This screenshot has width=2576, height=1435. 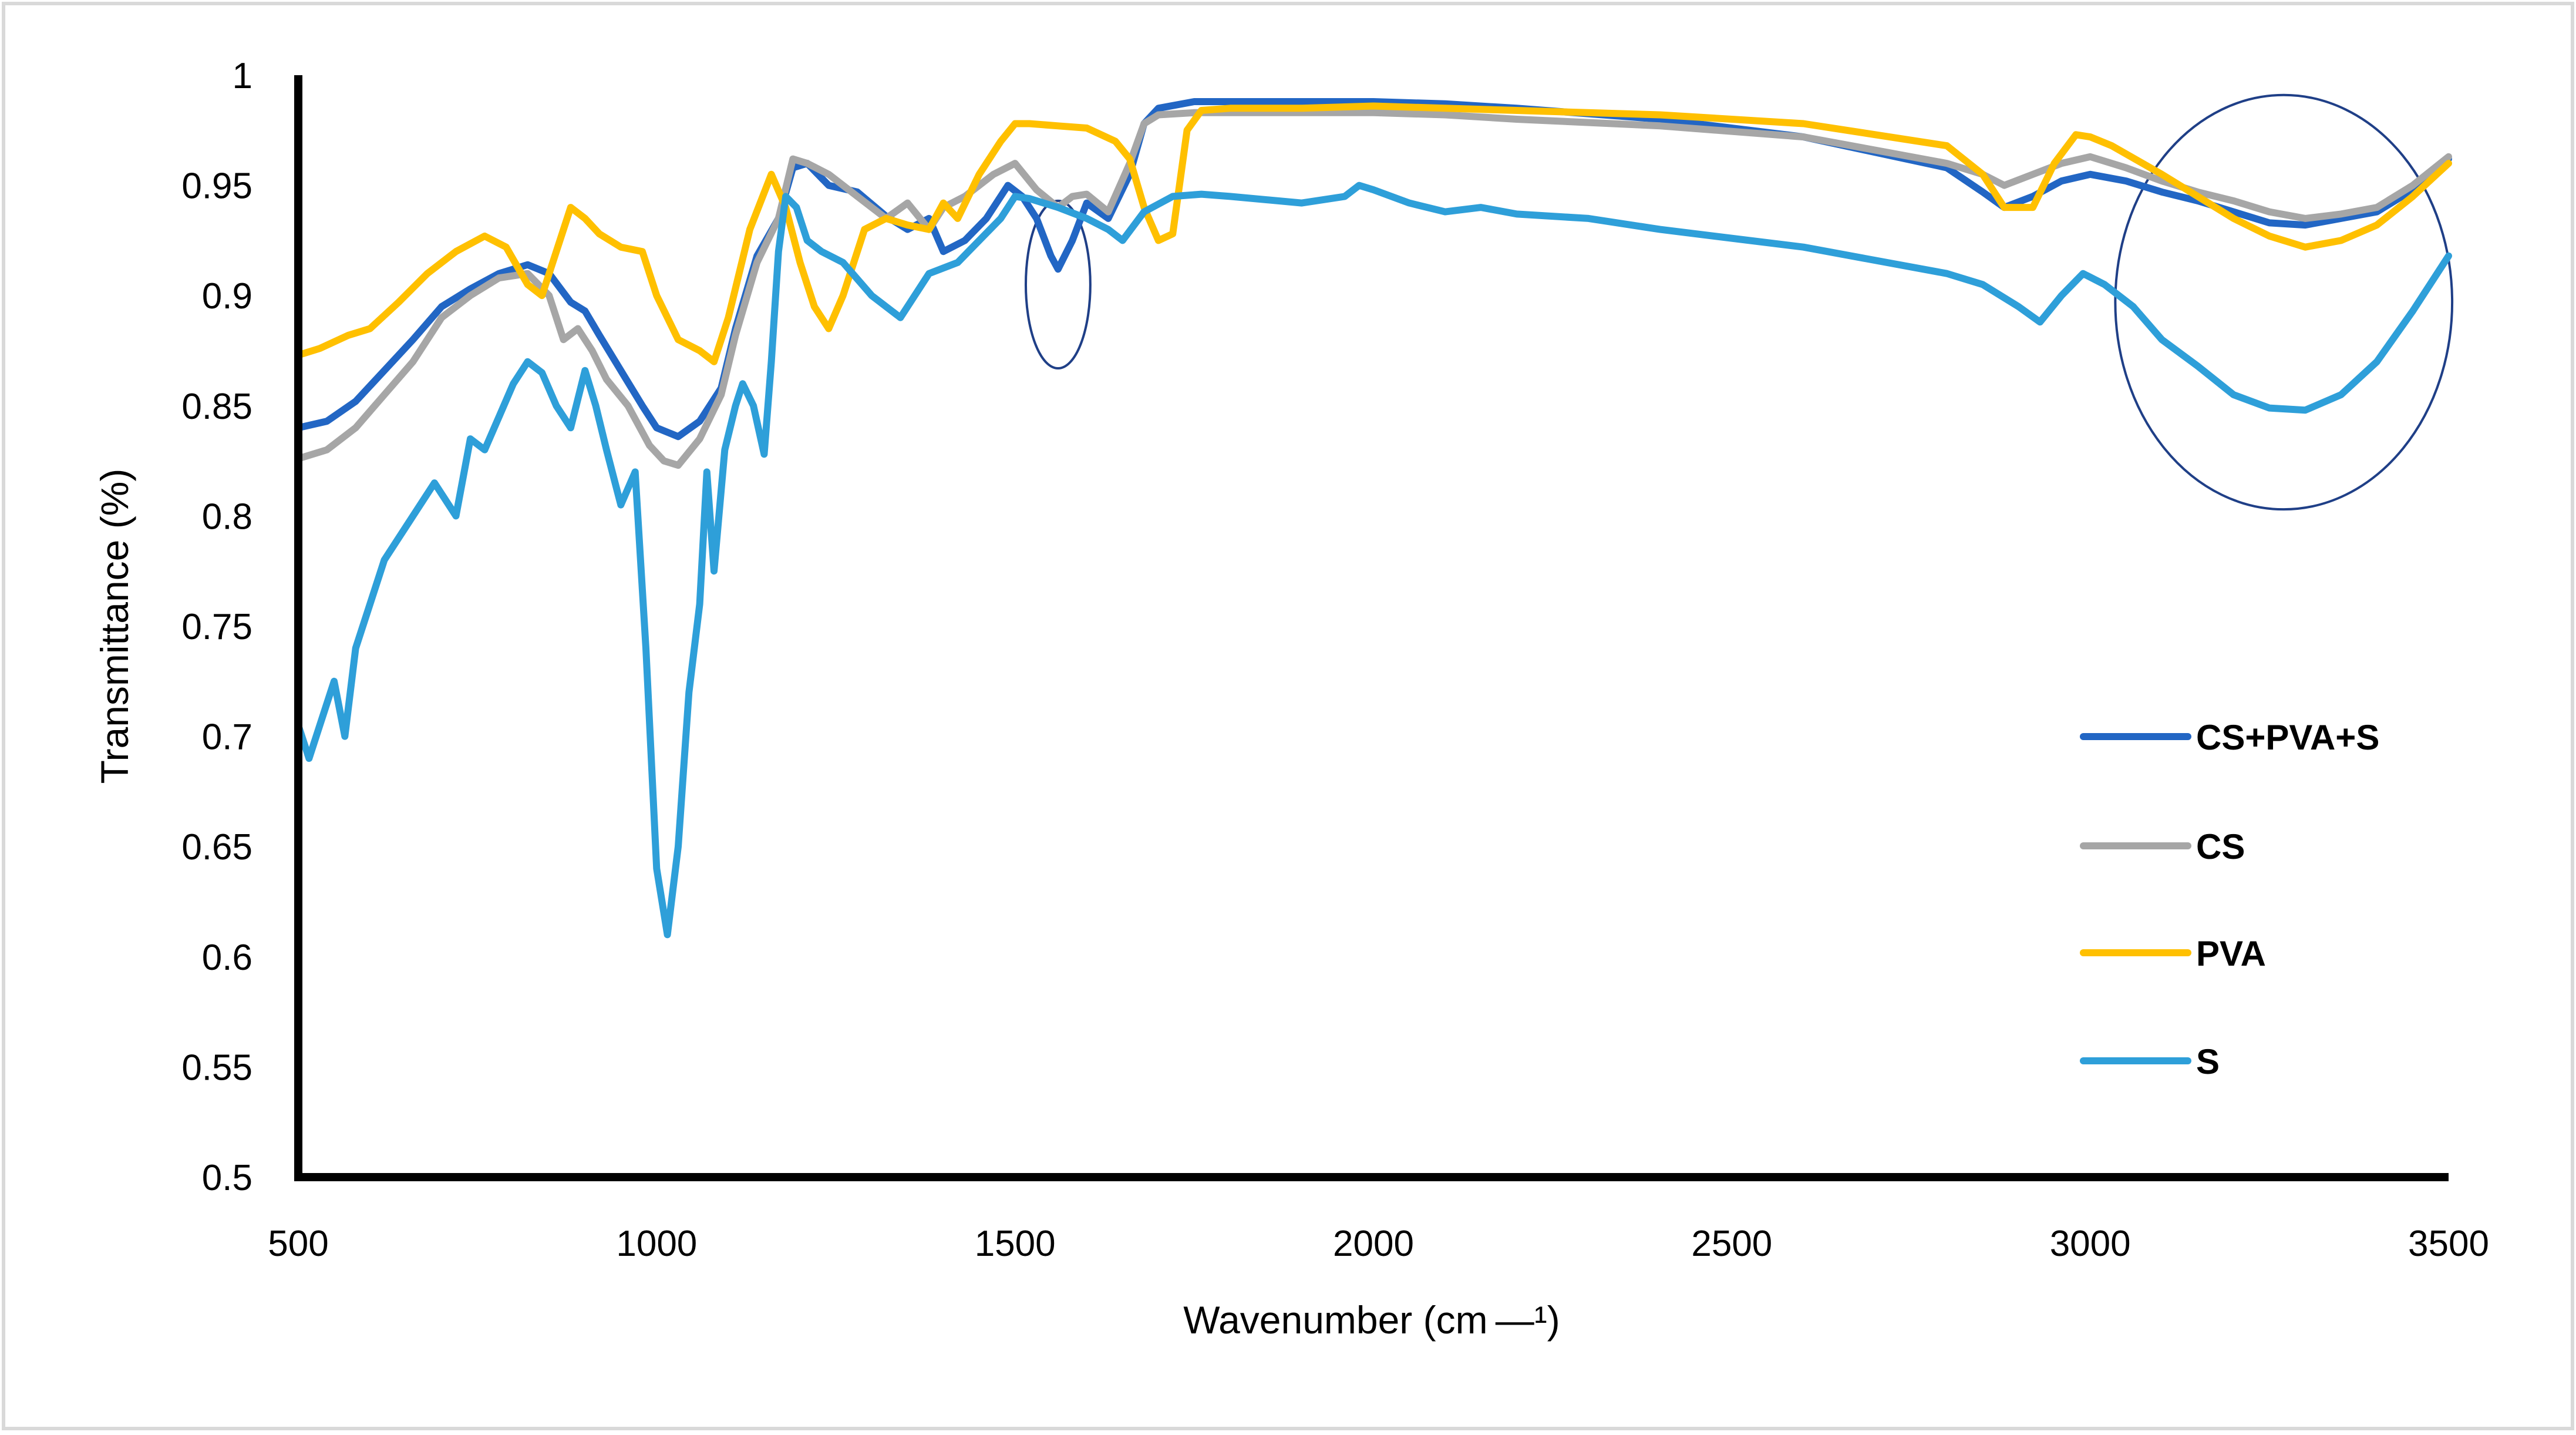 I want to click on y-axis-title: Transmittance (%), so click(x=114, y=626).